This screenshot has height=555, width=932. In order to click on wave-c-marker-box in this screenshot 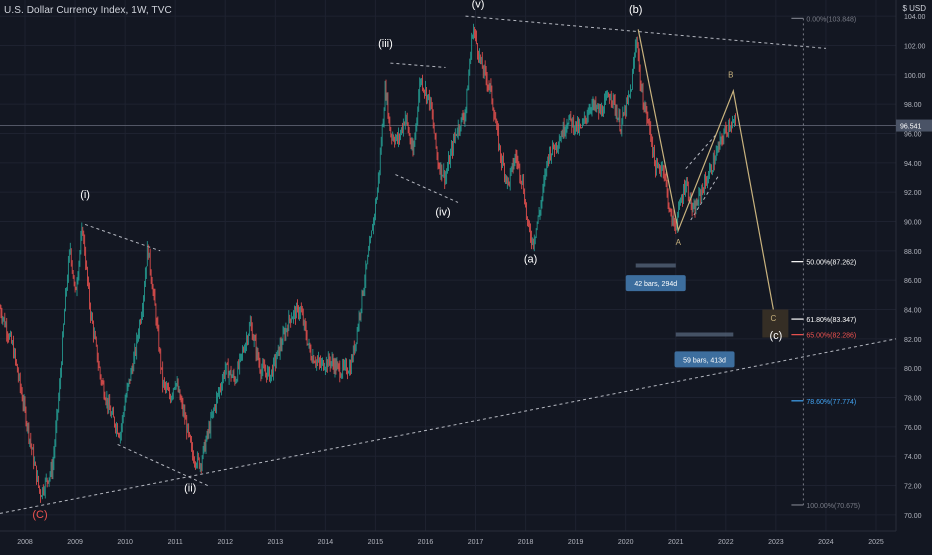, I will do `click(775, 323)`.